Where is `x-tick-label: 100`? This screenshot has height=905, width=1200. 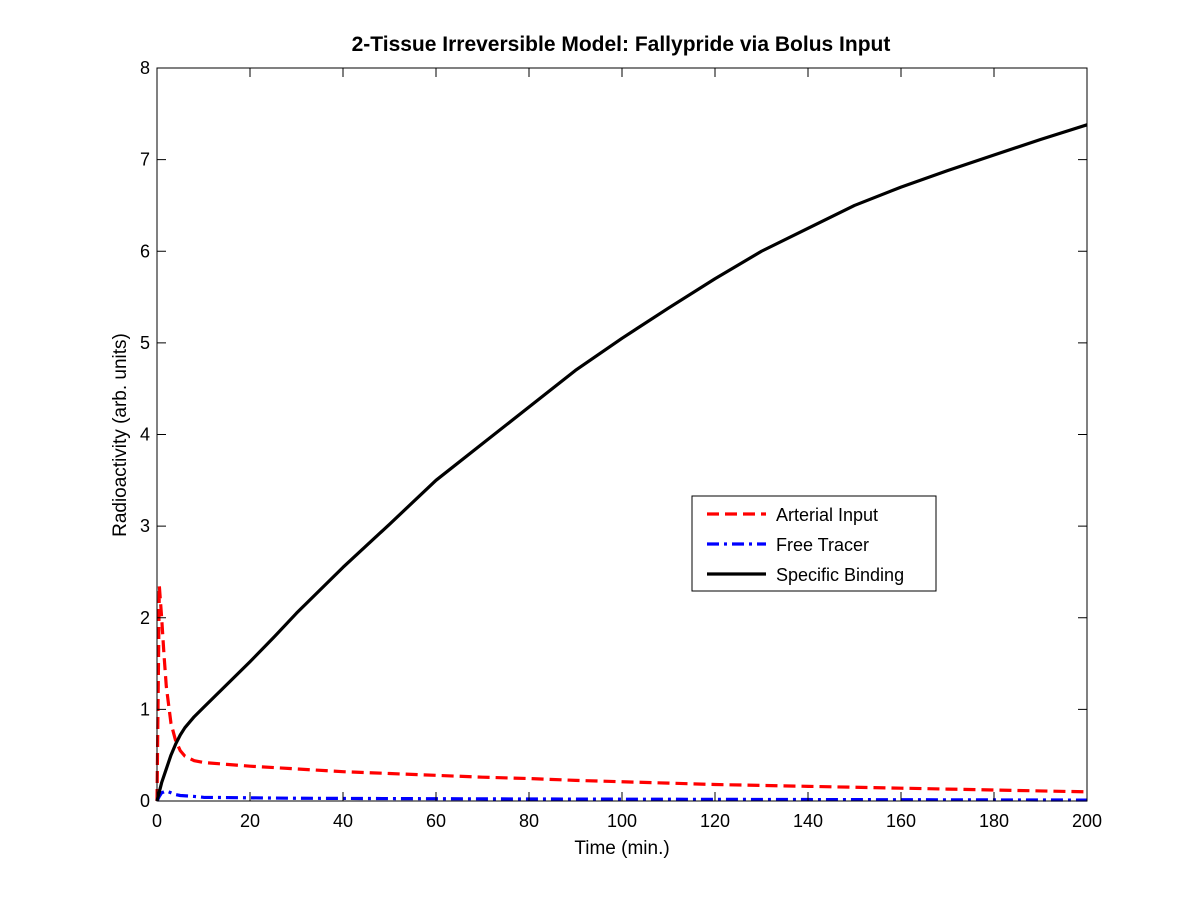 x-tick-label: 100 is located at coordinates (622, 821).